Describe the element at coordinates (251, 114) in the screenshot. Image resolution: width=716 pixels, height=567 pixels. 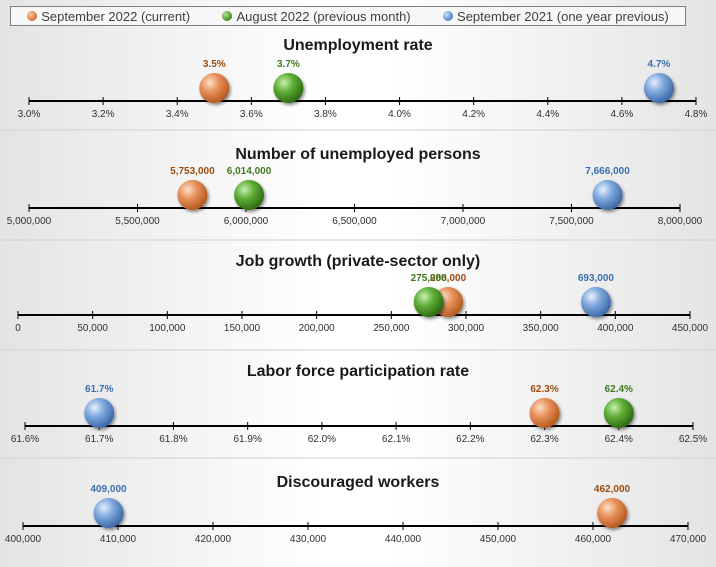
I see `tick-label: 3.6%` at that location.